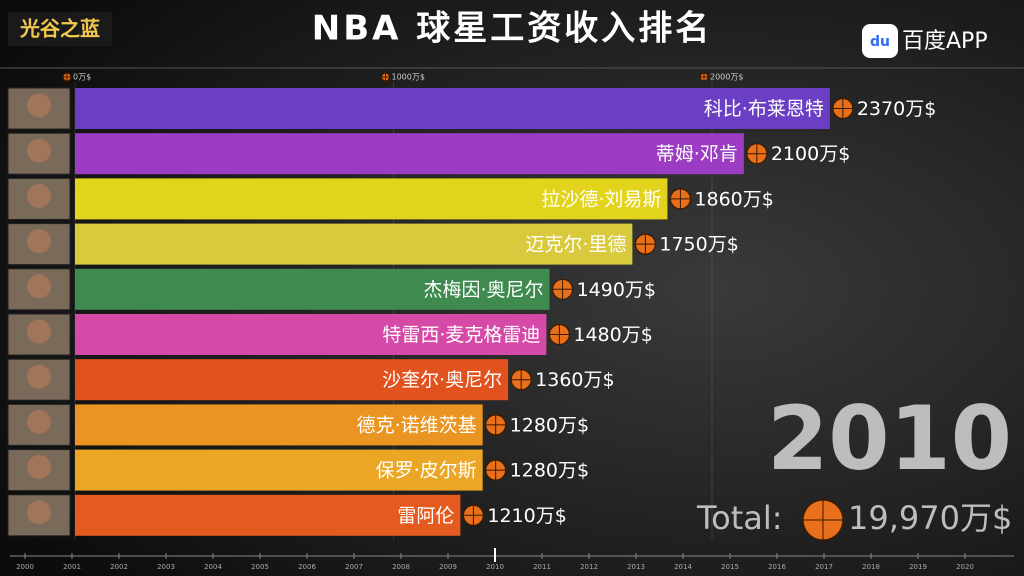  What do you see at coordinates (401, 567) in the screenshot?
I see `timeline-label: 2008` at bounding box center [401, 567].